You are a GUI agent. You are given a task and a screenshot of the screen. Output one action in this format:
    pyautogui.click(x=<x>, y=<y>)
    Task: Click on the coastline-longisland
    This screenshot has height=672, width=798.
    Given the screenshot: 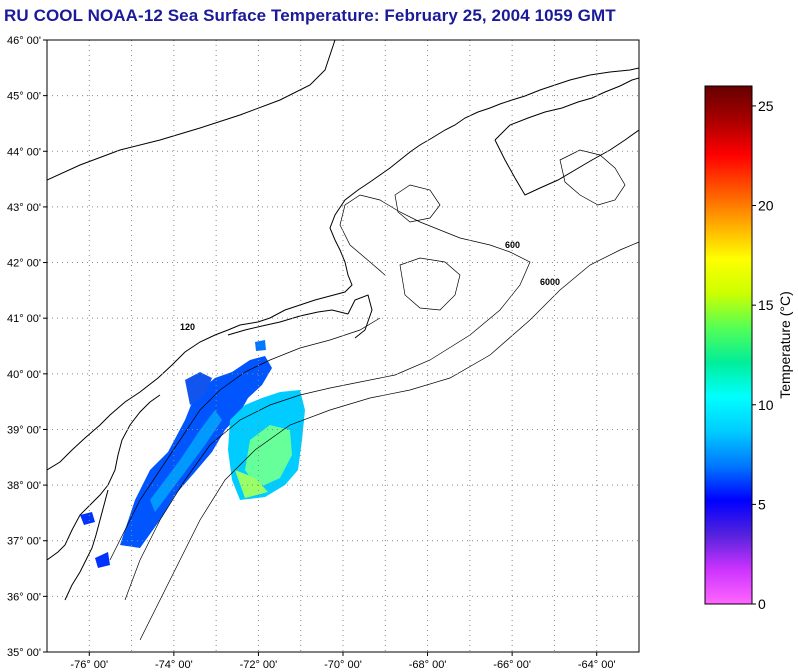 What is the action you would take?
    pyautogui.click(x=288, y=322)
    